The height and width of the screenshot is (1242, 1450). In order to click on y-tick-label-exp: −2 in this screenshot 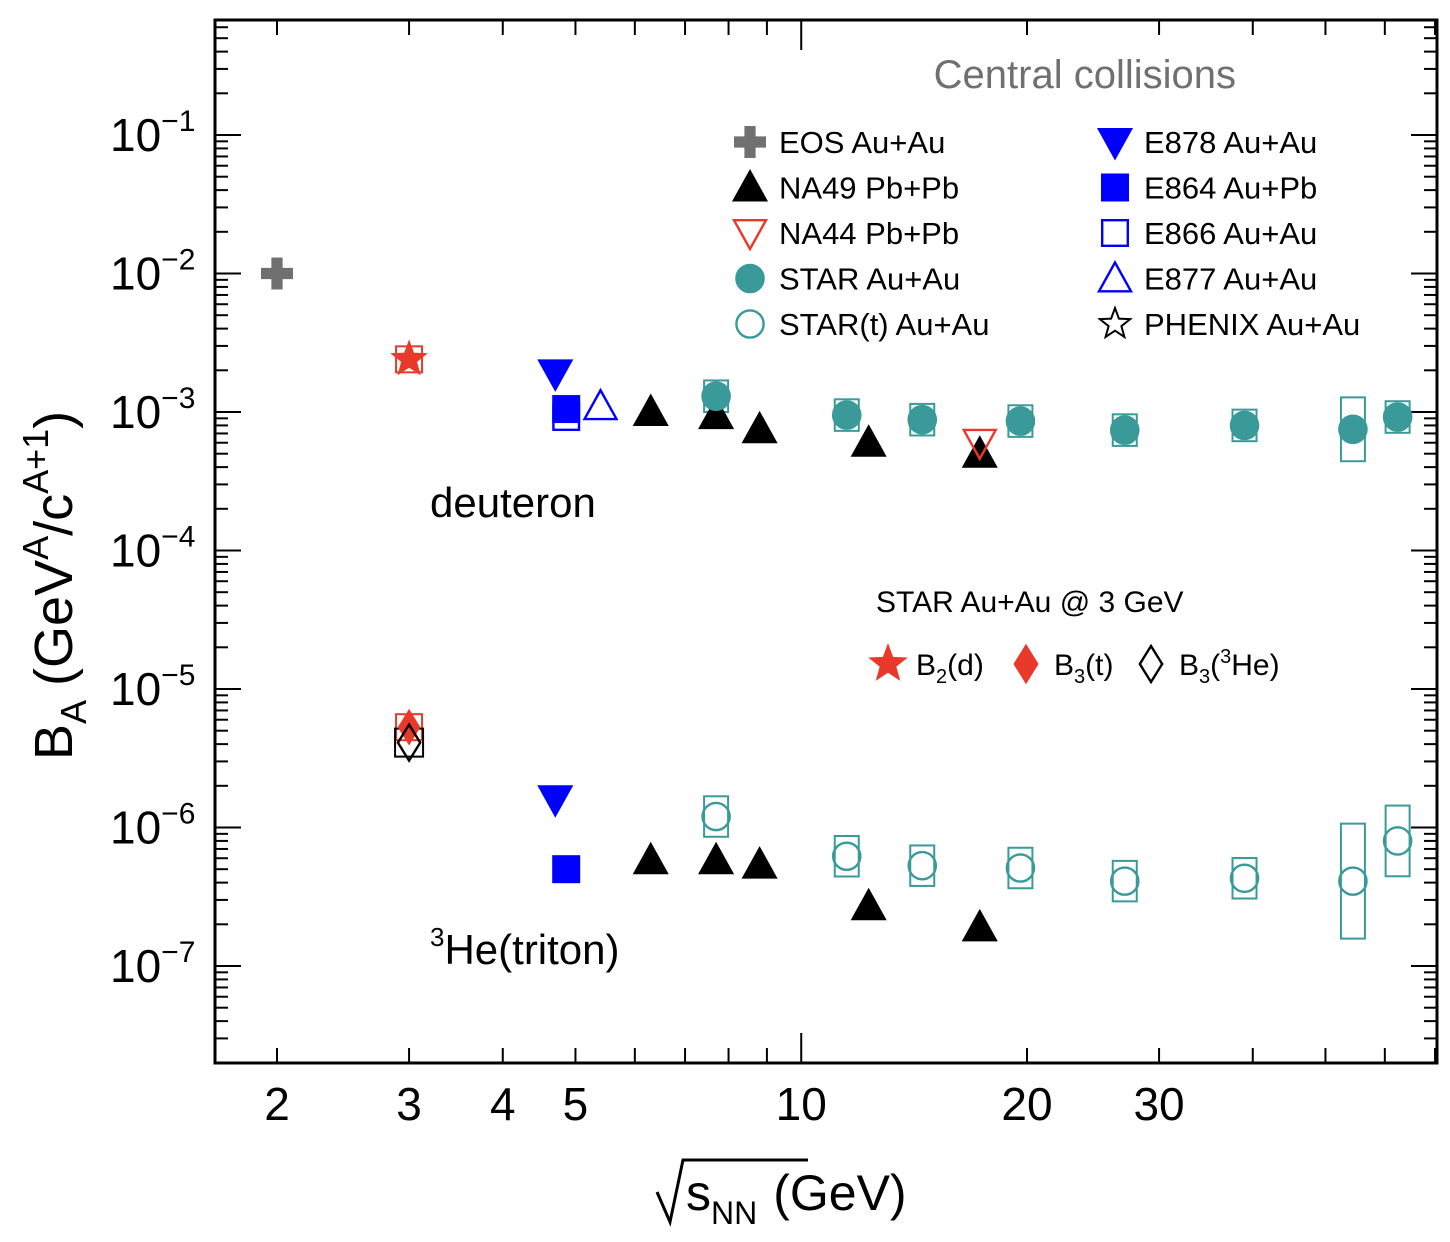, I will do `click(178, 260)`.